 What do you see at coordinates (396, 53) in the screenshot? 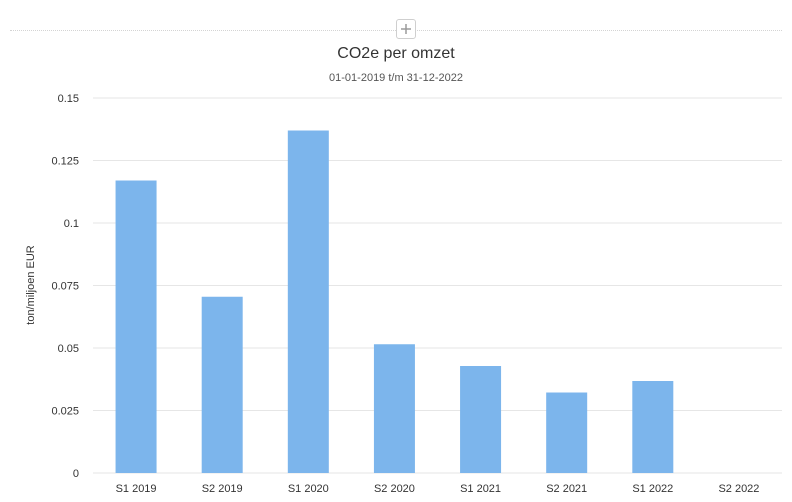
I see `chart-title: CO2e per omzet` at bounding box center [396, 53].